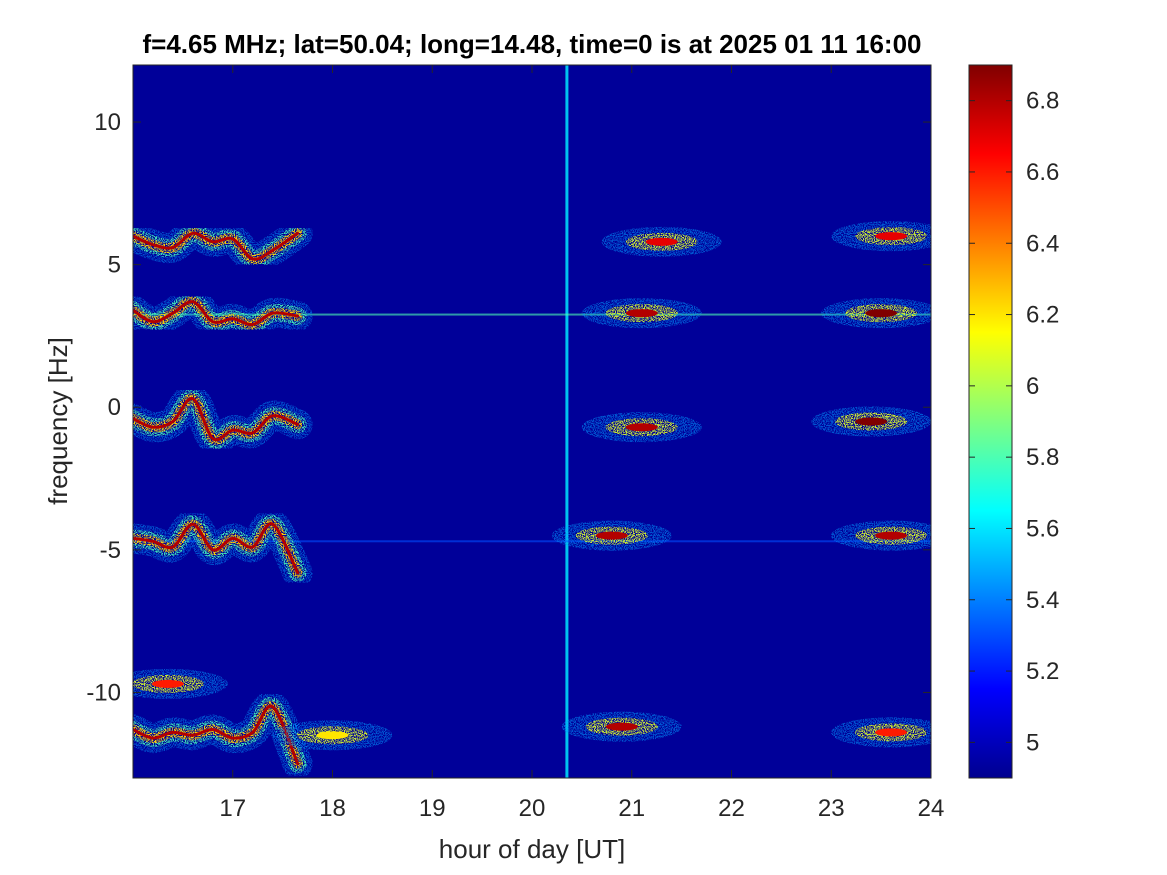  Describe the element at coordinates (891, 236) in the screenshot. I see `blob-7-core` at that location.